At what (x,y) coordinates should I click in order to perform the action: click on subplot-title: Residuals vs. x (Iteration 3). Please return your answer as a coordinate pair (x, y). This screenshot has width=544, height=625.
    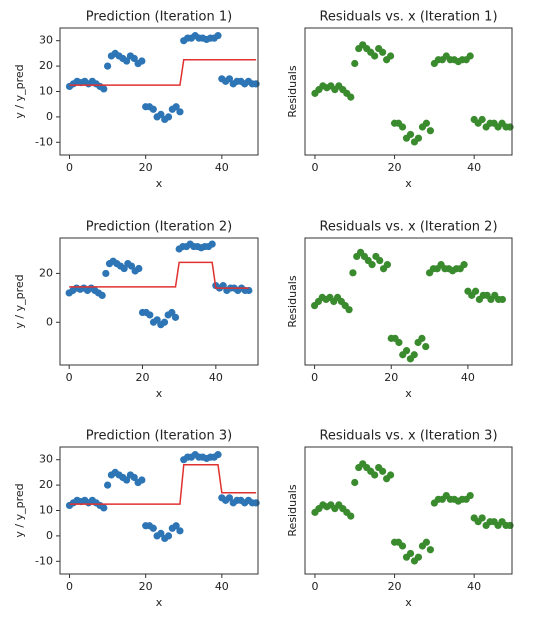
    Looking at the image, I should click on (408, 436).